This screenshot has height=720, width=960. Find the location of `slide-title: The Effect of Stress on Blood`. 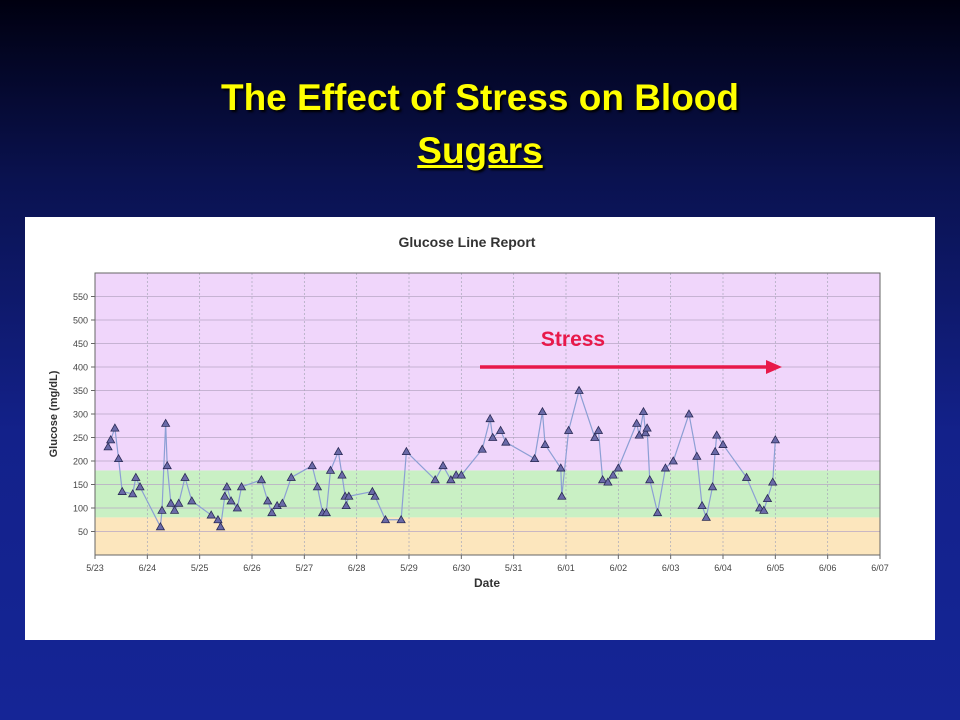

slide-title: The Effect of Stress on Blood is located at coordinates (480, 97).